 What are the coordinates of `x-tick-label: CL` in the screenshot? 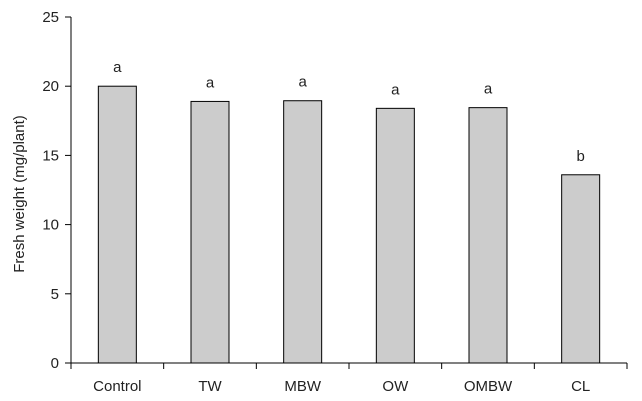 It's located at (580, 386).